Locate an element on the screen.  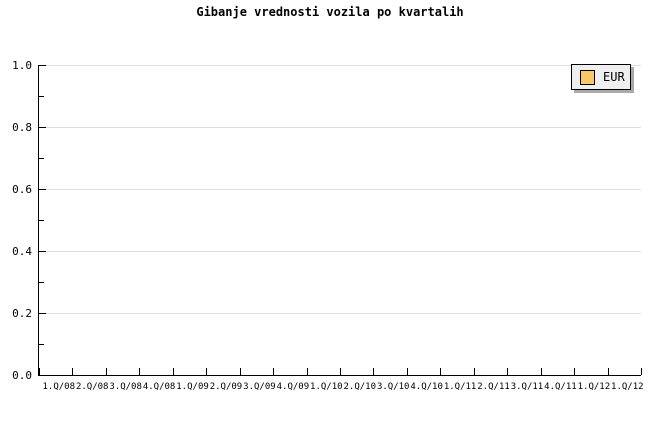
y-tick-label: 0.0 is located at coordinates (22, 375).